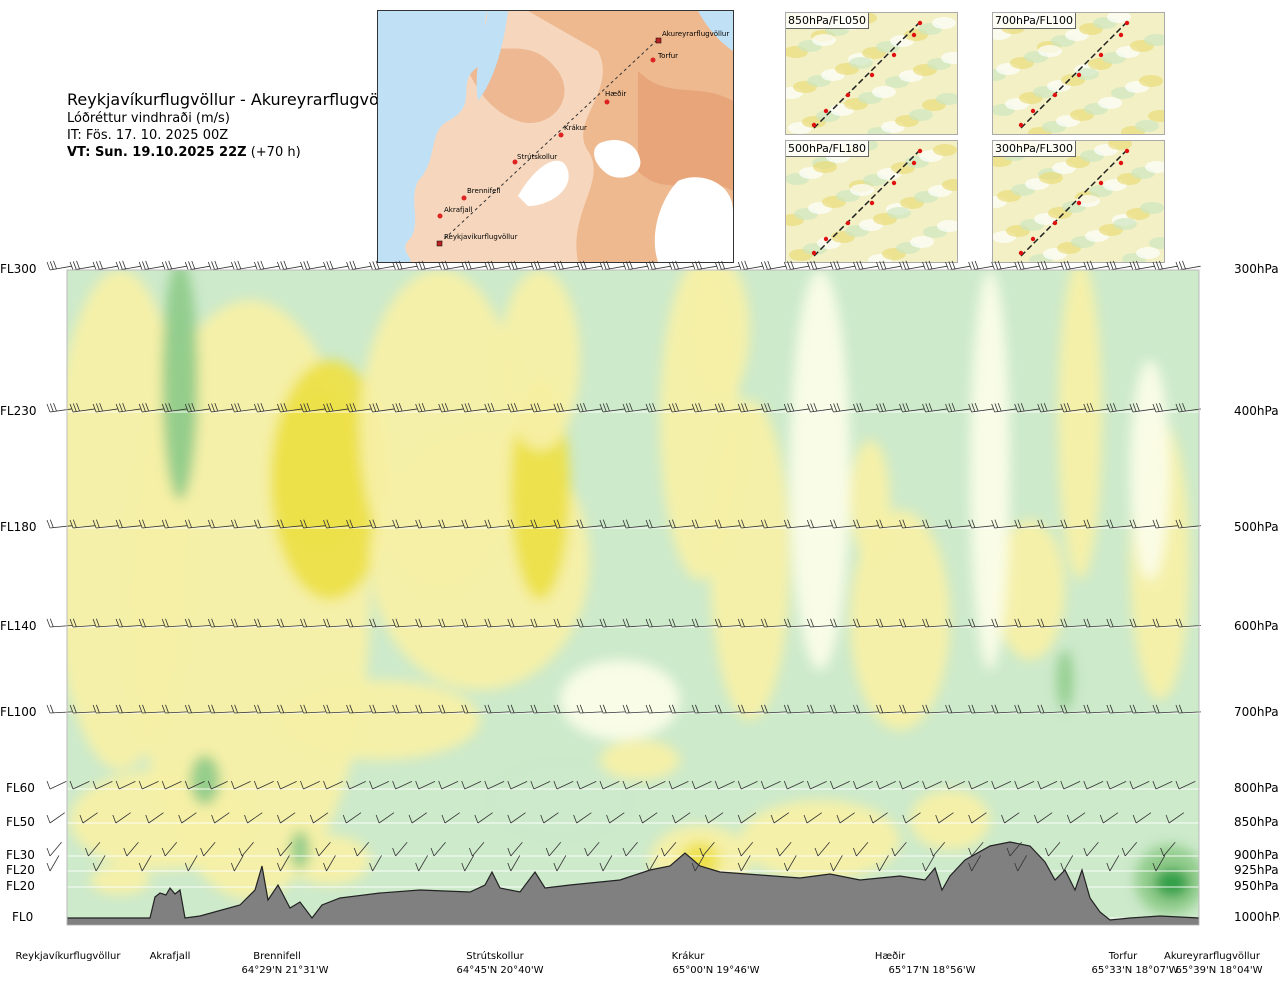 The image size is (1280, 981). I want to click on map-waypoint-label: Strútskollur, so click(537, 157).